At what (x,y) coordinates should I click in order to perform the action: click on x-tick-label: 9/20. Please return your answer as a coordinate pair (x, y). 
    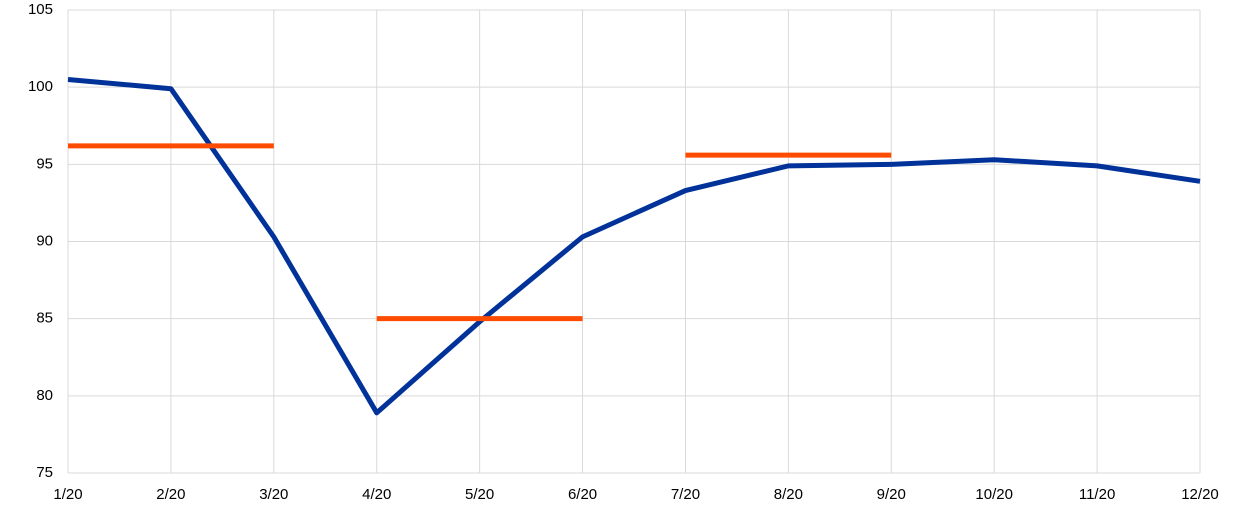
    Looking at the image, I should click on (891, 494).